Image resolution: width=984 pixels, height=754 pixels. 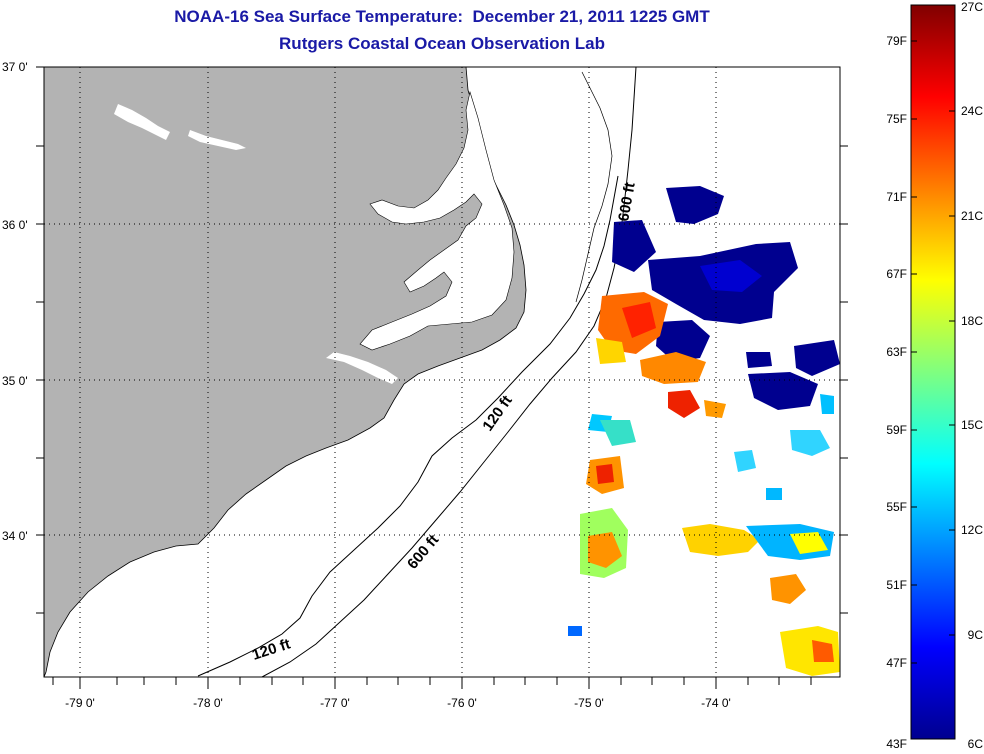 What do you see at coordinates (896, 430) in the screenshot?
I see `colorbar-label-f: 59F` at bounding box center [896, 430].